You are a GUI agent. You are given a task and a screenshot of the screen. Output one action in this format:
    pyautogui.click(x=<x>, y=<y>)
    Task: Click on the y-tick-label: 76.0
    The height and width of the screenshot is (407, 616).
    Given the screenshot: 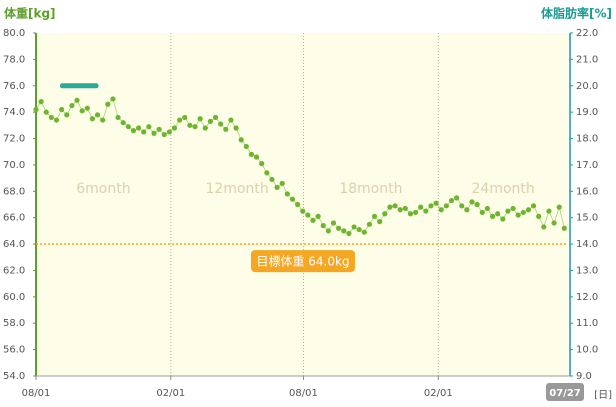 What is the action you would take?
    pyautogui.click(x=14, y=86)
    